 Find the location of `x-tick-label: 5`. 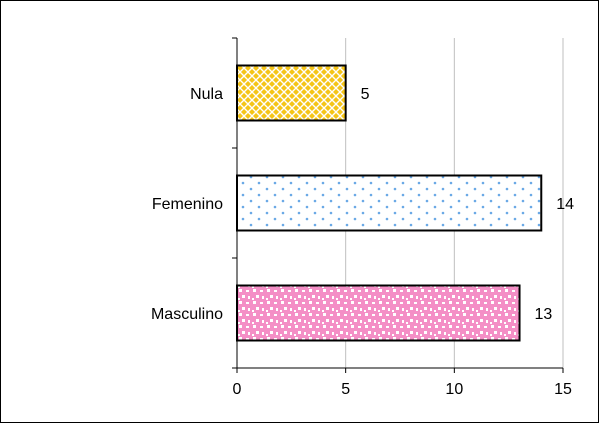

x-tick-label: 5 is located at coordinates (345, 389).